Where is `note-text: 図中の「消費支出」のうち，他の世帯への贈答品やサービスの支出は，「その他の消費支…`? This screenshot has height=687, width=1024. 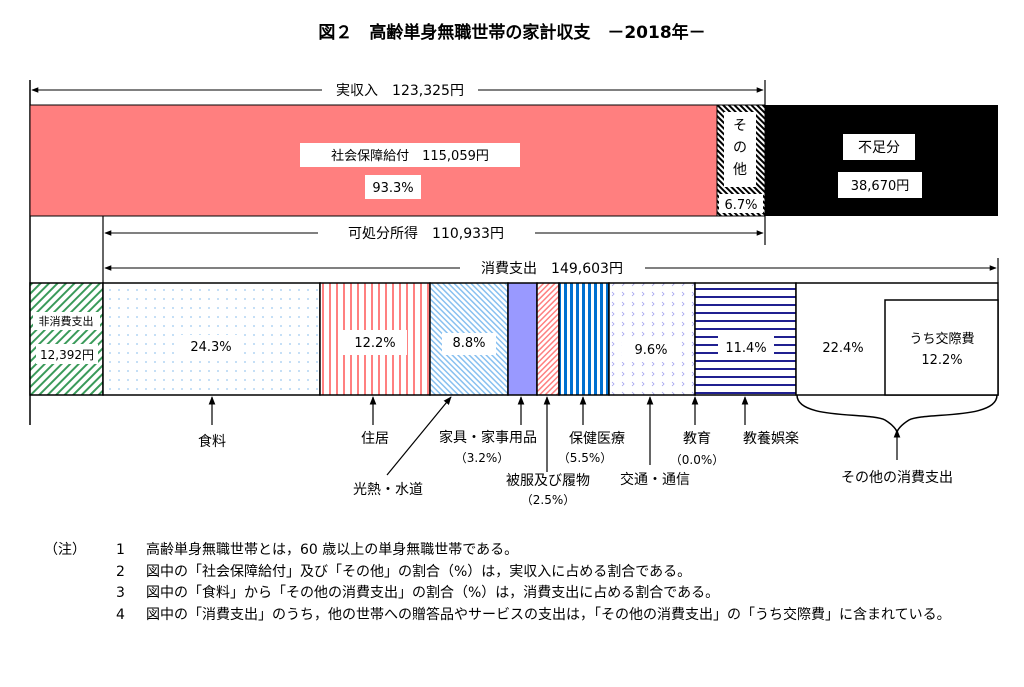
note-text: 図中の「消費支出」のうち，他の世帯への贈答品やサービスの支出は，「その他の消費支… is located at coordinates (548, 614).